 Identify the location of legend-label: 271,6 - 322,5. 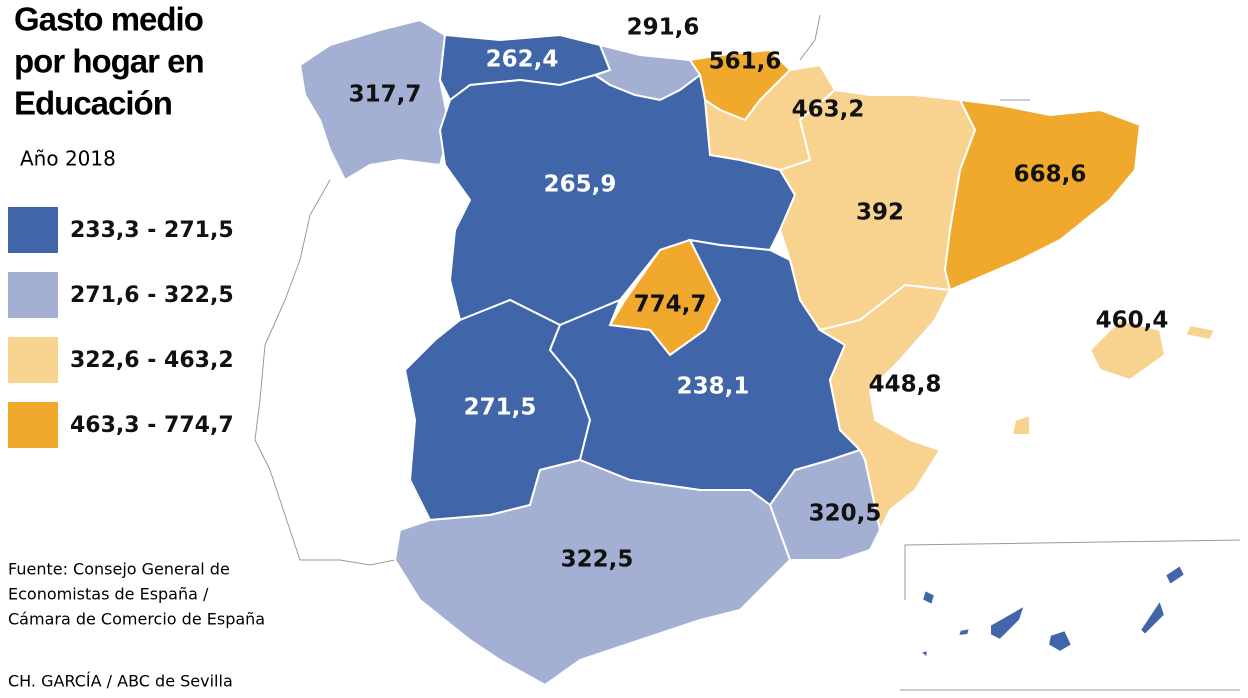
(152, 295).